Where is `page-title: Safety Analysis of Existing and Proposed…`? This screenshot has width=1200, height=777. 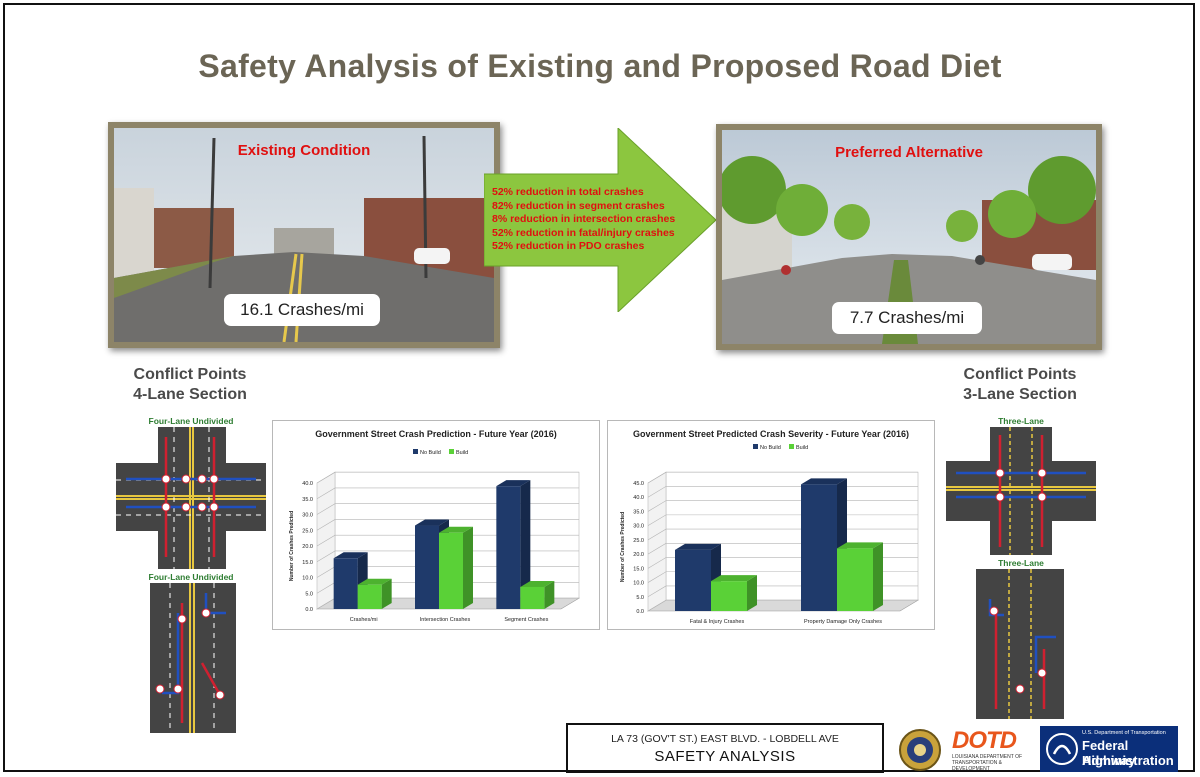 page-title: Safety Analysis of Existing and Proposed… is located at coordinates (600, 66).